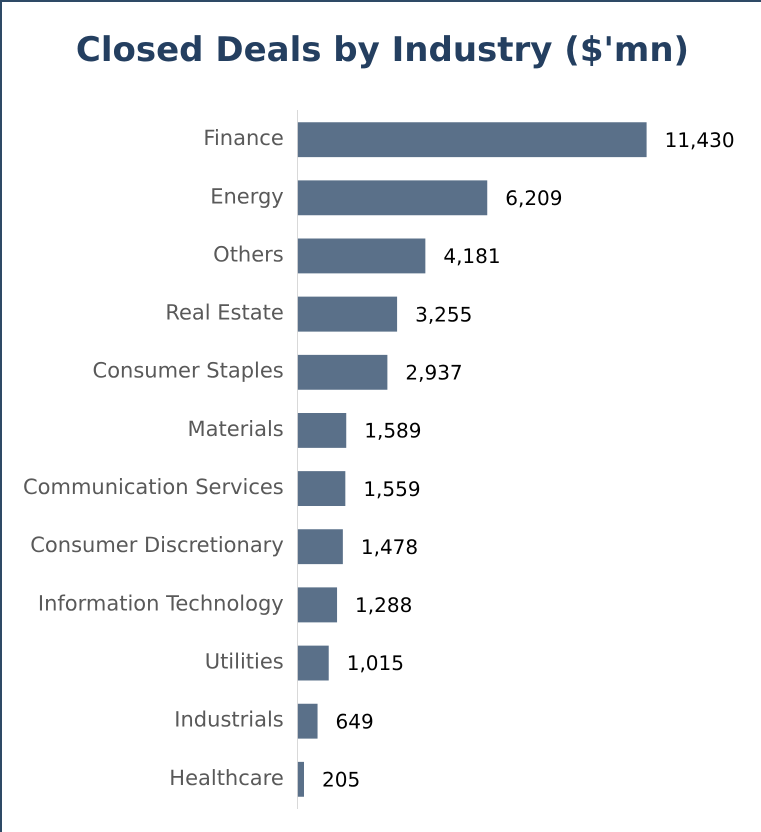 Image resolution: width=761 pixels, height=832 pixels. Describe the element at coordinates (392, 488) in the screenshot. I see `data-label: 1,559` at that location.